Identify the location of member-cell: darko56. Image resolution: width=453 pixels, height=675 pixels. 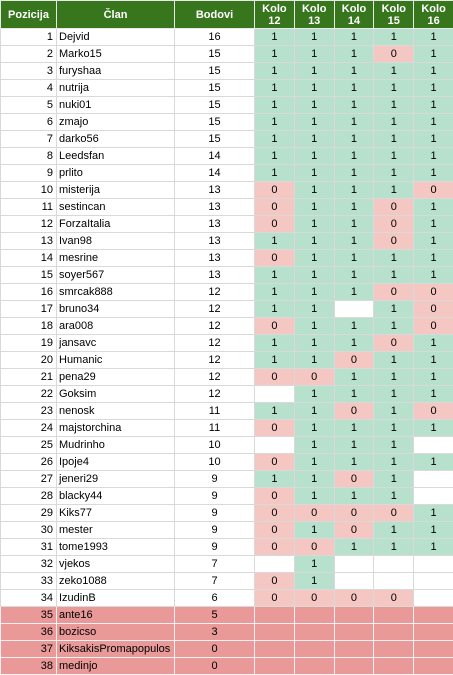
(116, 139).